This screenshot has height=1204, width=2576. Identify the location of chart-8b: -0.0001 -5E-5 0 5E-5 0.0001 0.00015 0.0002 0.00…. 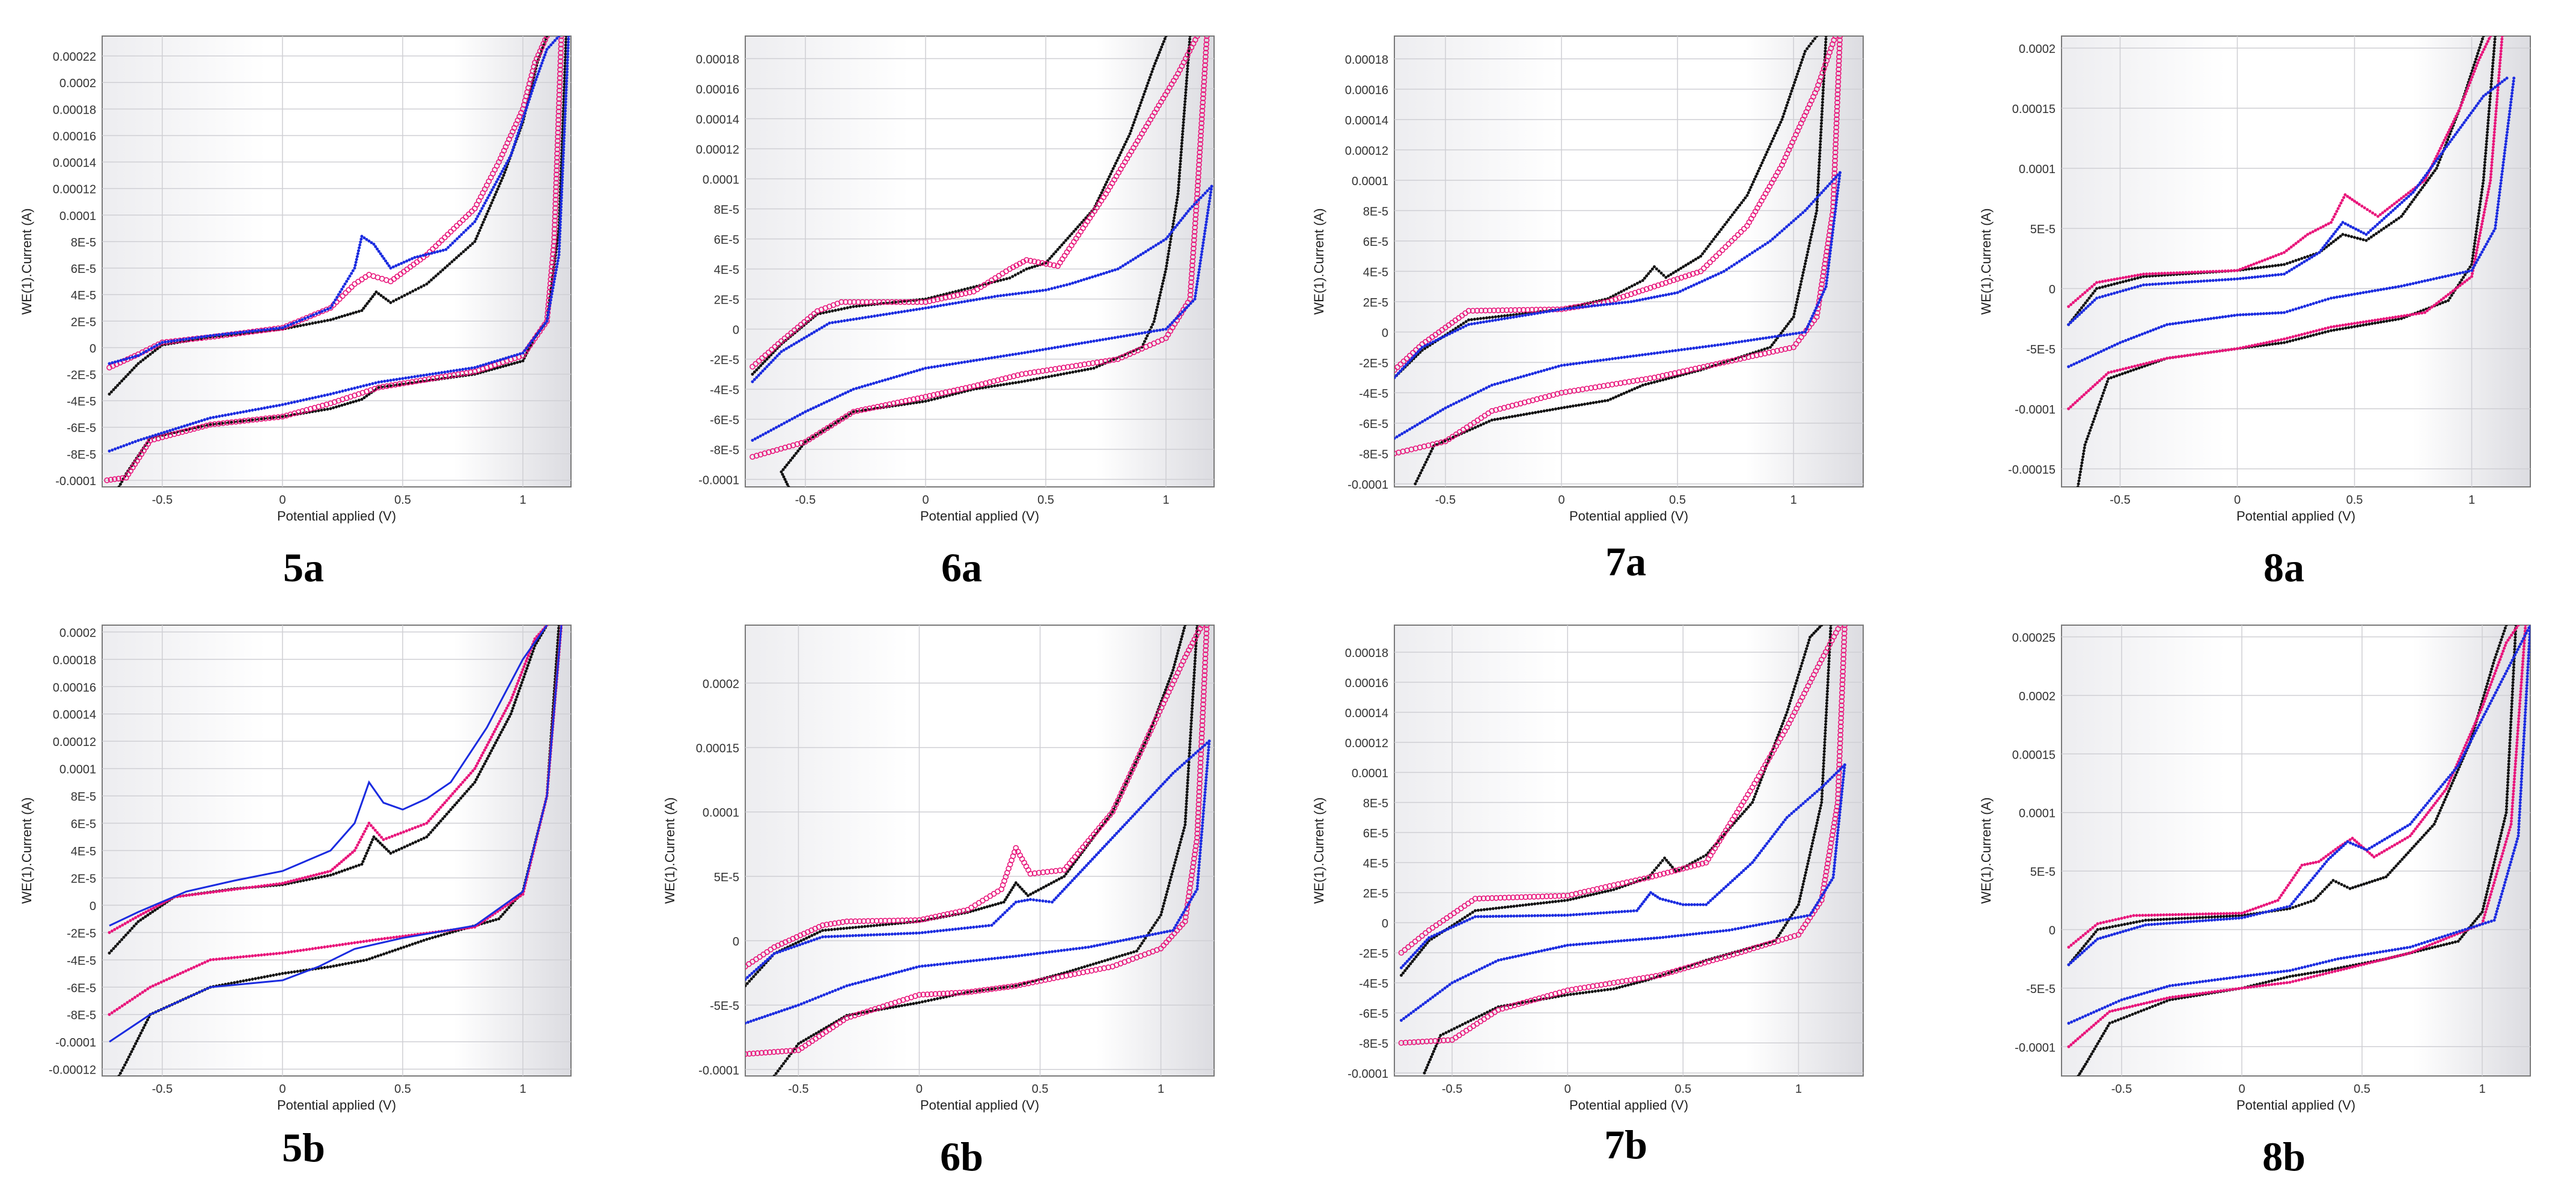
(2259, 871).